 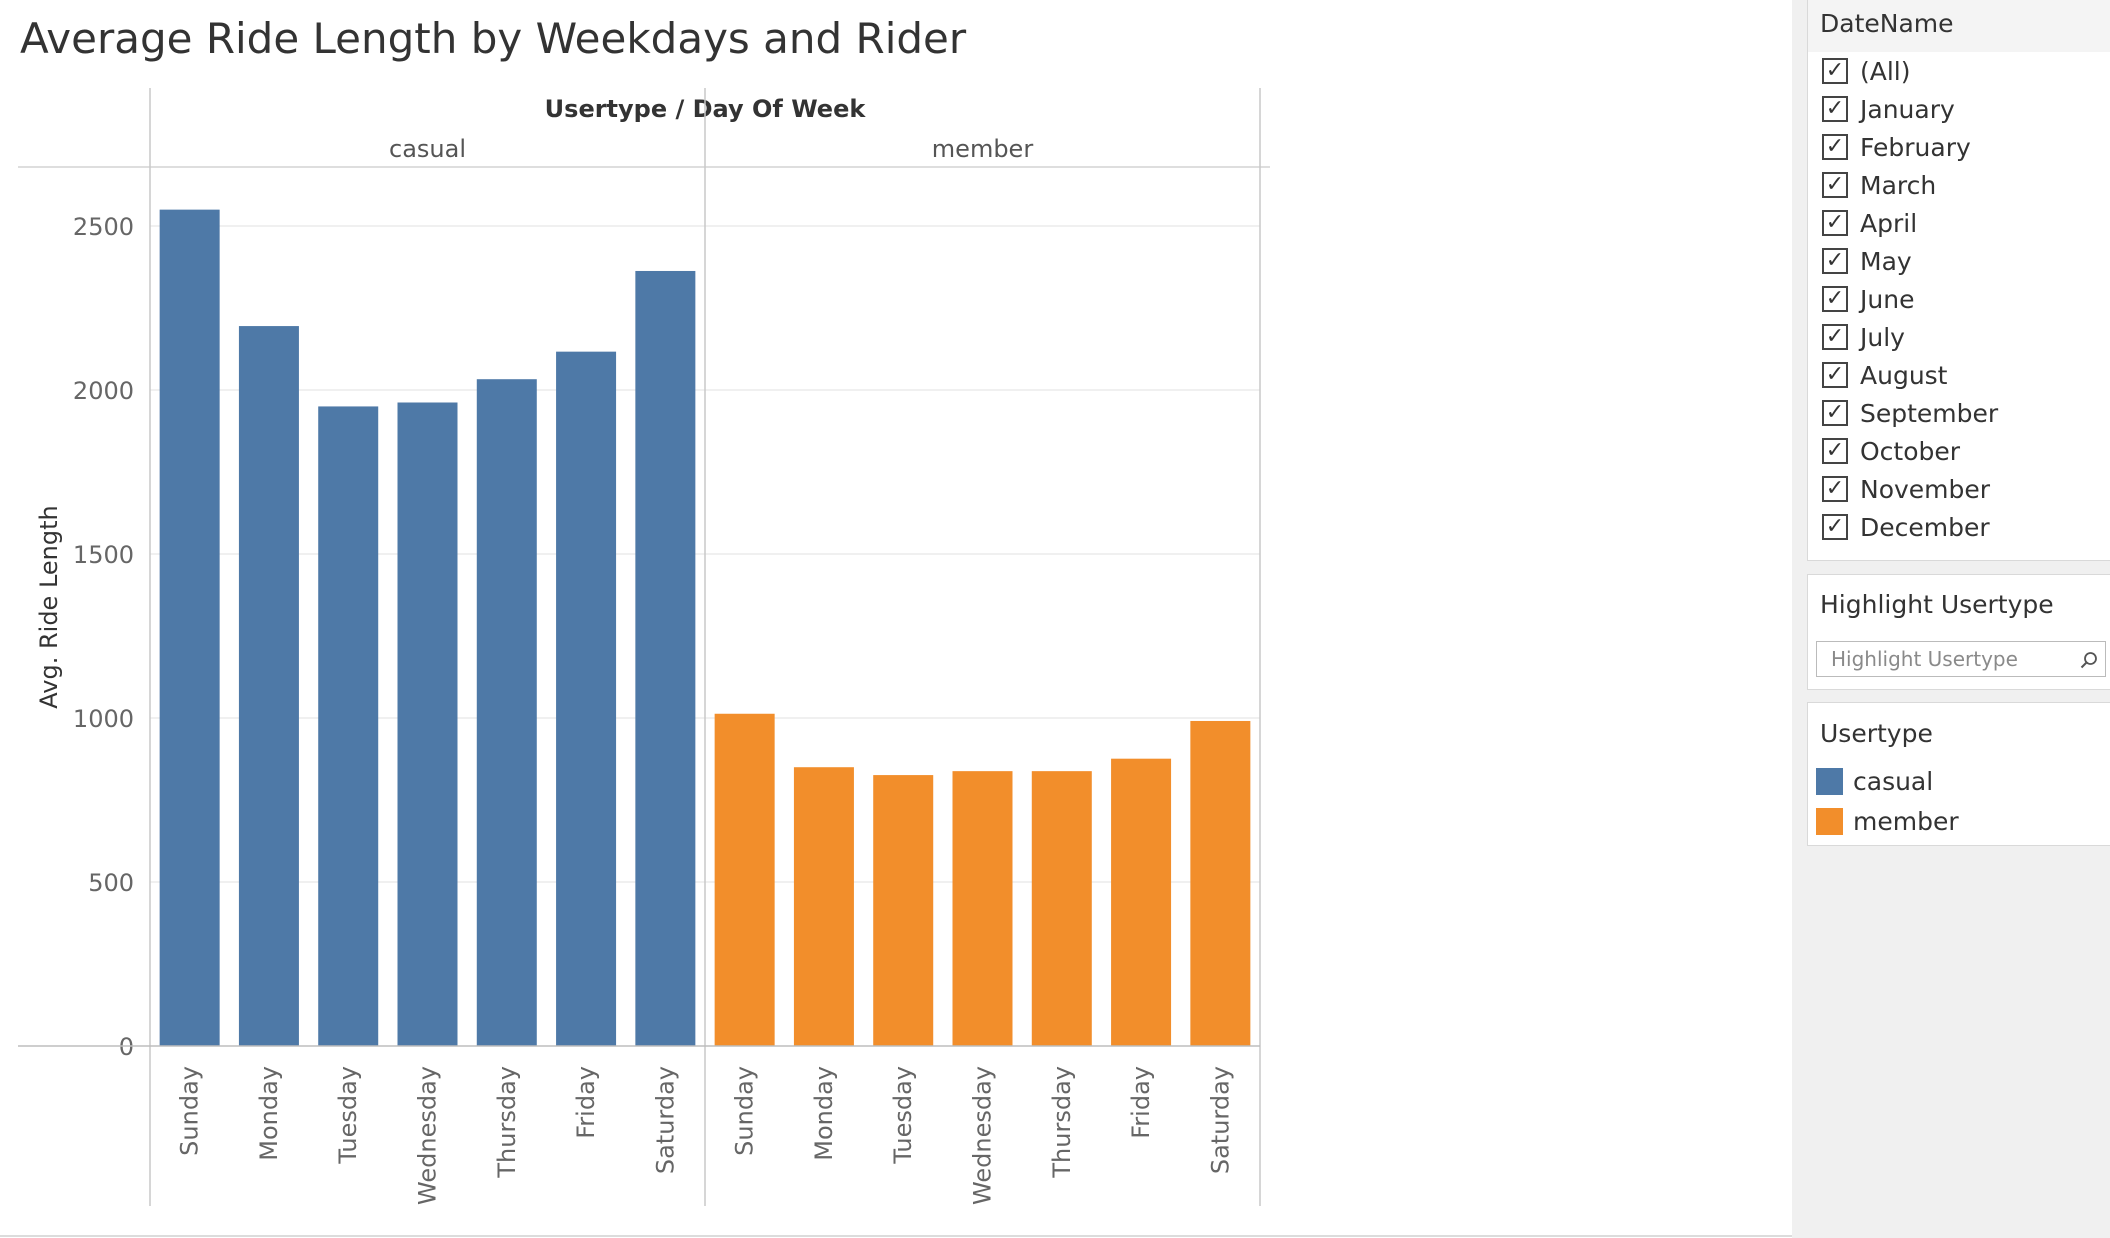 What do you see at coordinates (1882, 337) in the screenshot?
I see `datename-option-label: July` at bounding box center [1882, 337].